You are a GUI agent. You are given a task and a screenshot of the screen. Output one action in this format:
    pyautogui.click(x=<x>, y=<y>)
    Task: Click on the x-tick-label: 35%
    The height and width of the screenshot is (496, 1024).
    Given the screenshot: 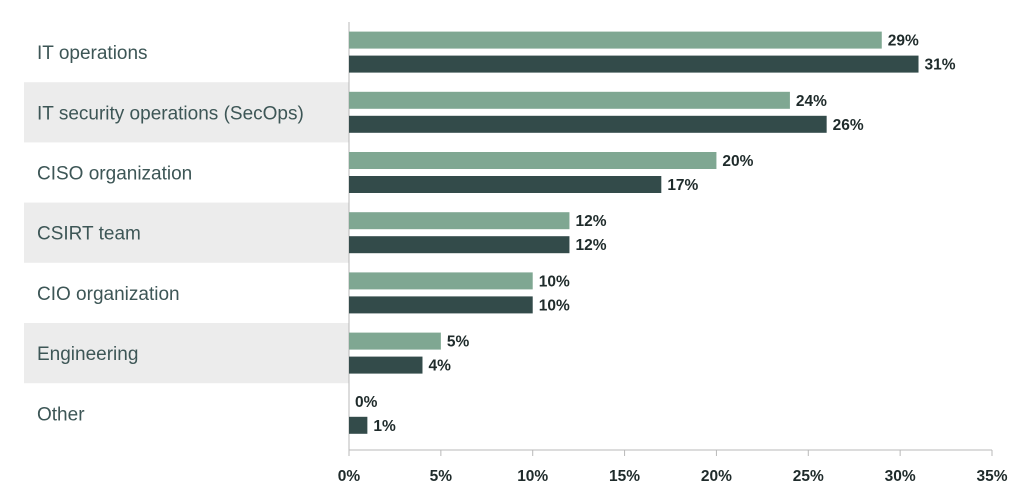 What is the action you would take?
    pyautogui.click(x=991, y=476)
    